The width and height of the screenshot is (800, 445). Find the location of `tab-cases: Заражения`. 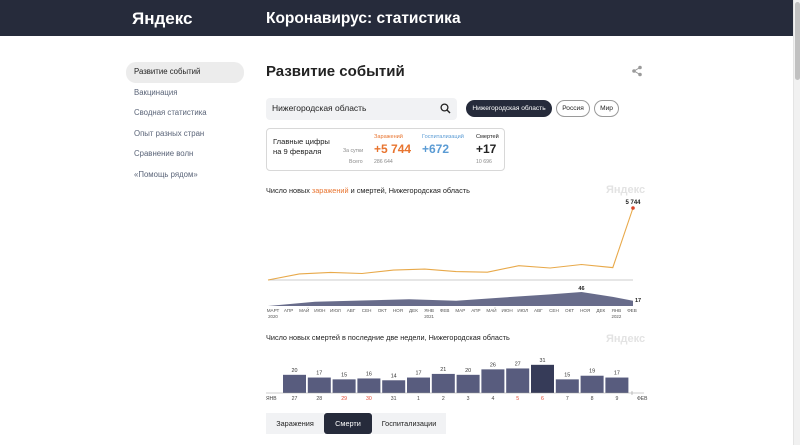

tab-cases: Заражения is located at coordinates (295, 423).